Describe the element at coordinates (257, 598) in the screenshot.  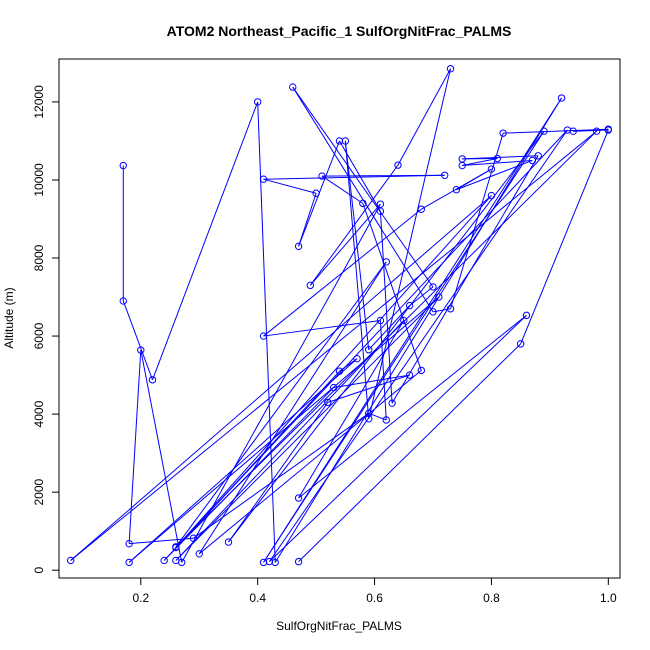
I see `x-tick-label: 0.4` at that location.